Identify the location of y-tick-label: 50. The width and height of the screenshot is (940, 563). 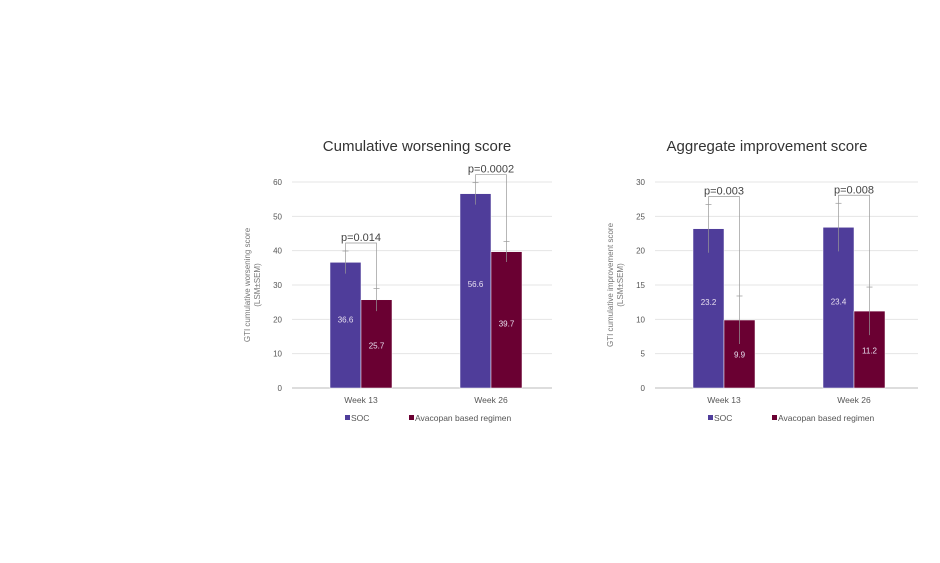
(277, 216).